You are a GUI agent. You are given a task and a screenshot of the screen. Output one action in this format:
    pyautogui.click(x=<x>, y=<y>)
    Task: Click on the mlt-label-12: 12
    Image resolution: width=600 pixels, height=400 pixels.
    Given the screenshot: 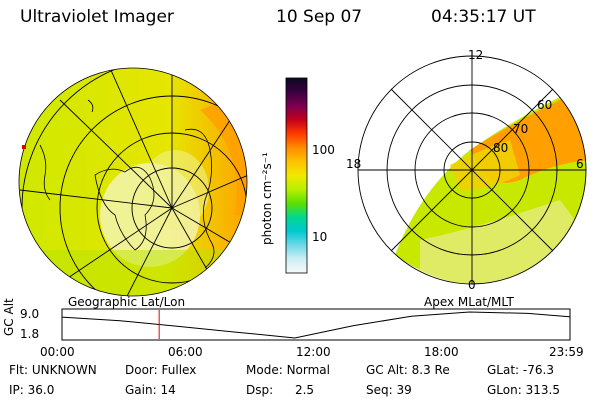 What is the action you would take?
    pyautogui.click(x=476, y=55)
    